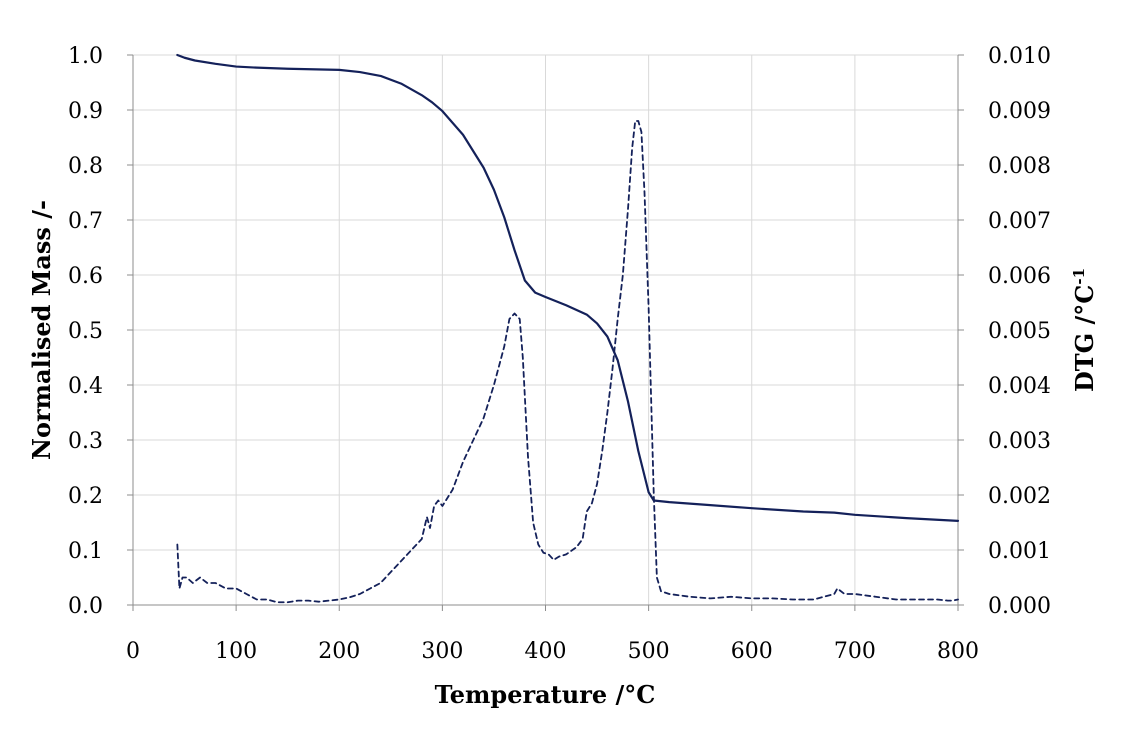 The width and height of the screenshot is (1123, 733). I want to click on y-tick-label: 0.5, so click(85, 331).